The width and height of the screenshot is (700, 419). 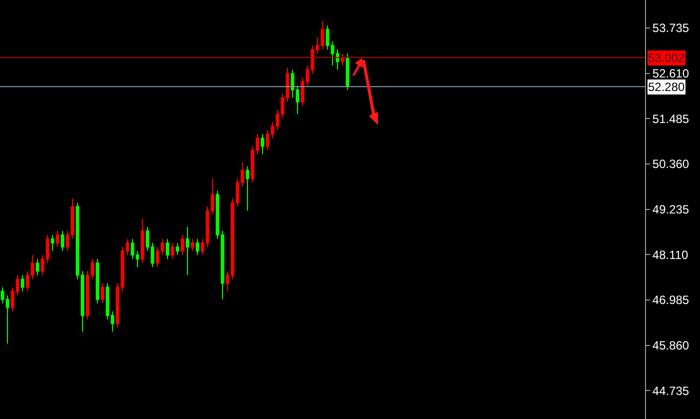 What do you see at coordinates (671, 73) in the screenshot?
I see `y-tick-label: 52.610` at bounding box center [671, 73].